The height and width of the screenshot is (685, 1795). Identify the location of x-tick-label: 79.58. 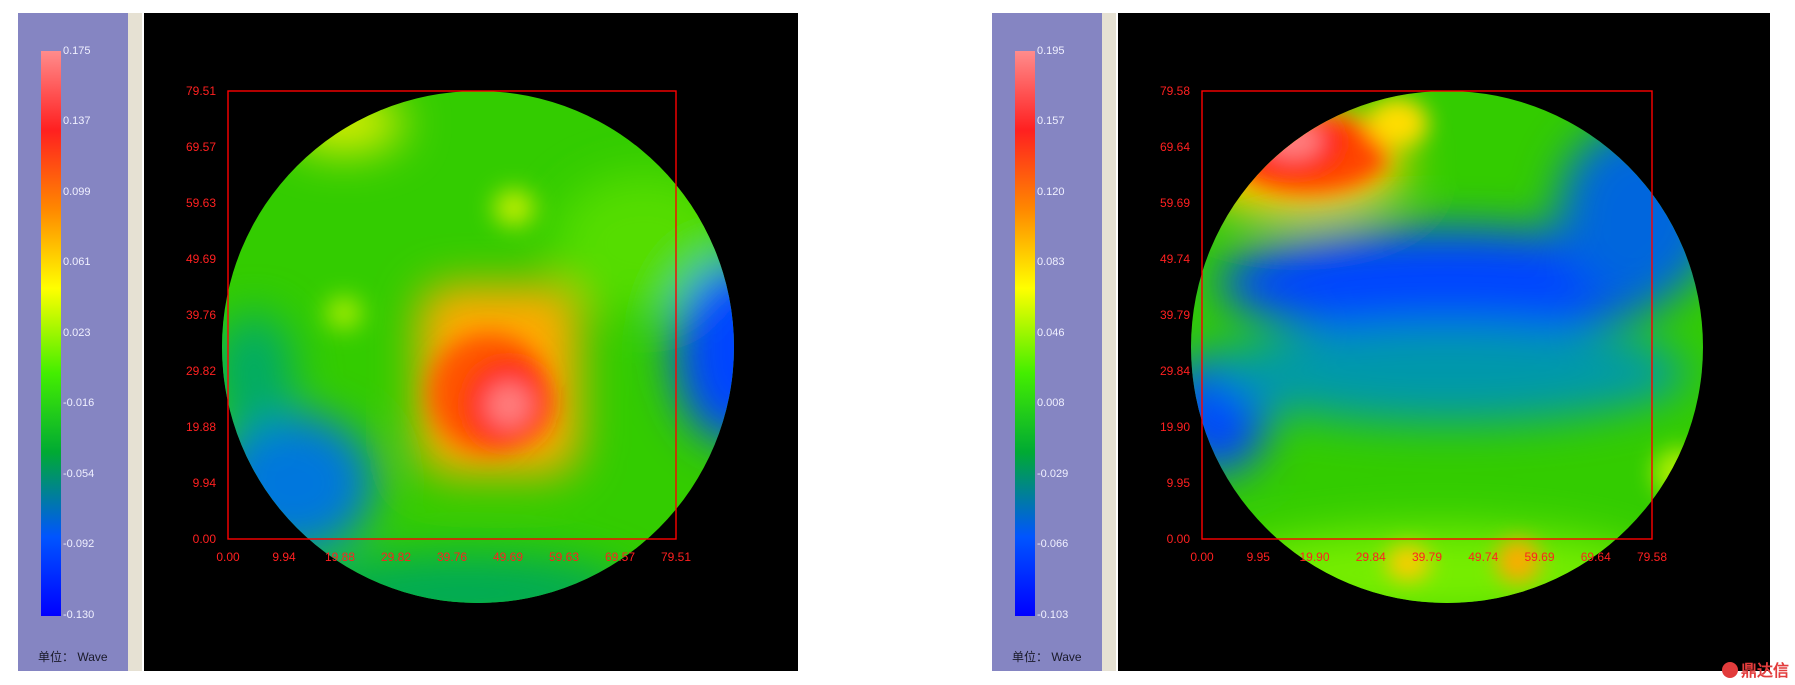
(1652, 557).